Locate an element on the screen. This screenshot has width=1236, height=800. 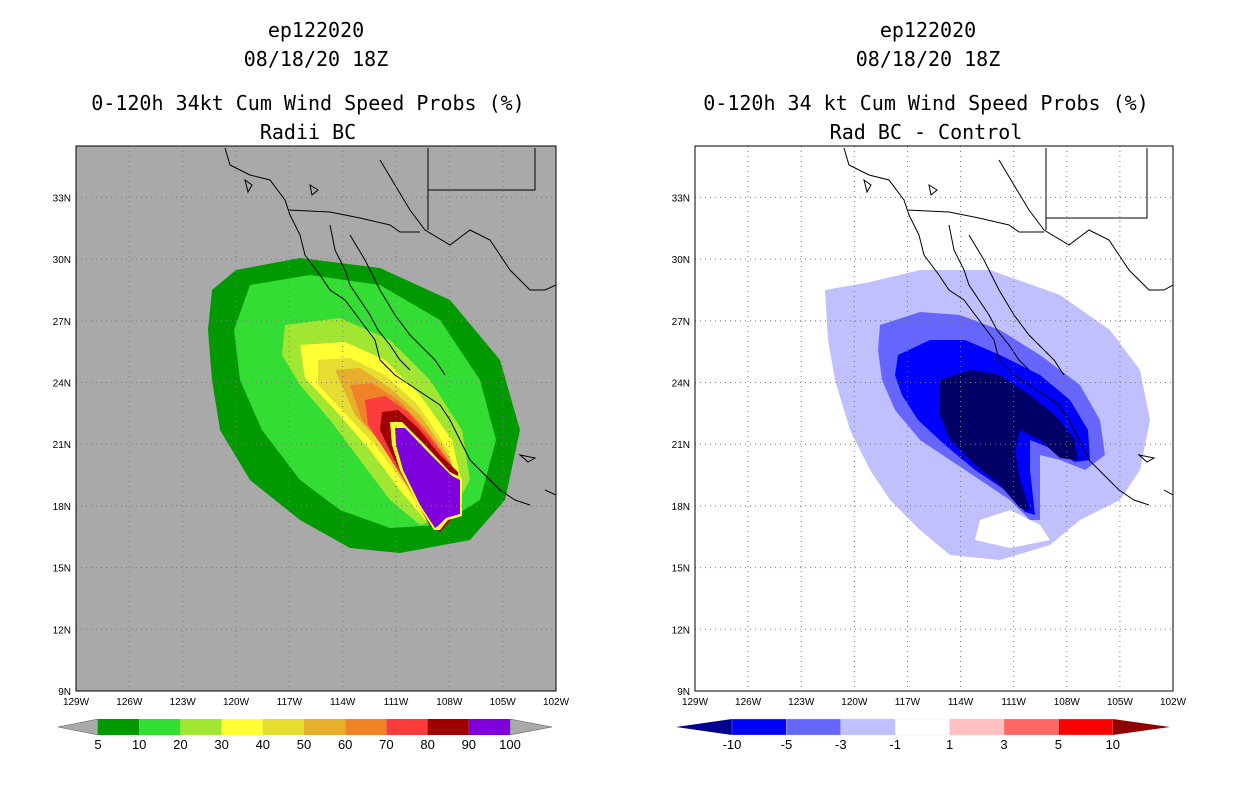
colorbar-label: 40 is located at coordinates (263, 744).